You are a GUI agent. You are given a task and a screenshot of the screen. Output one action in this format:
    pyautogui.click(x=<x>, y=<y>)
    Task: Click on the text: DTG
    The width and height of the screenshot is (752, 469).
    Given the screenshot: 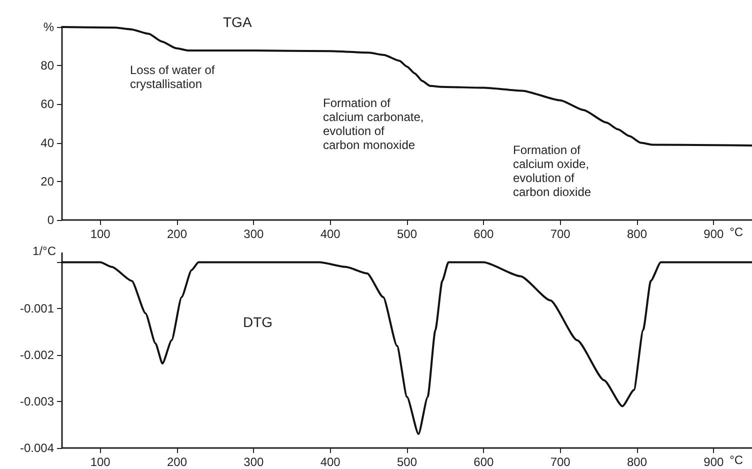 What is the action you would take?
    pyautogui.click(x=258, y=322)
    